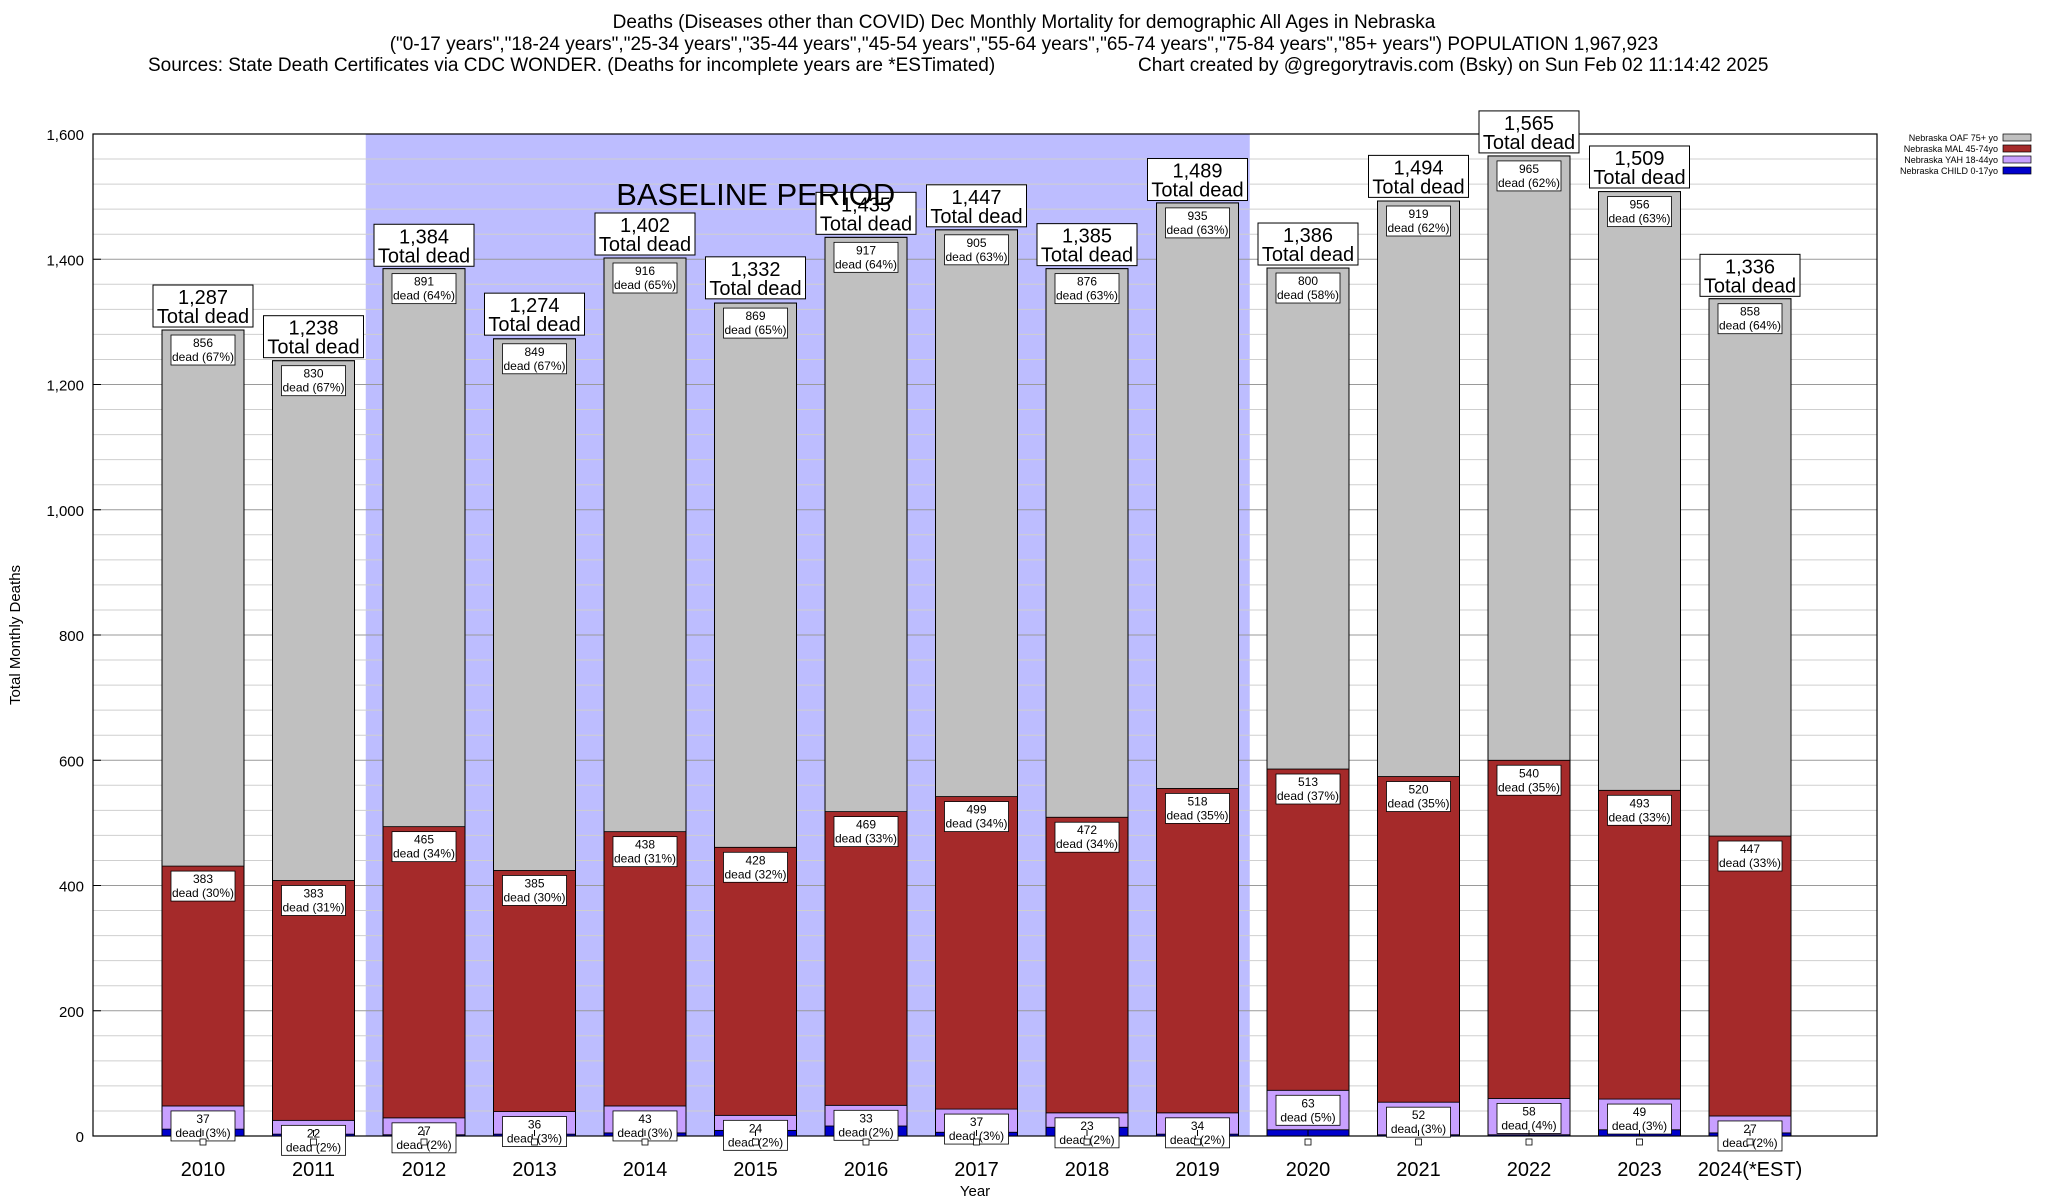 Image resolution: width=2048 pixels, height=1200 pixels. What do you see at coordinates (645, 1170) in the screenshot?
I see `x-tick-label: 2014` at bounding box center [645, 1170].